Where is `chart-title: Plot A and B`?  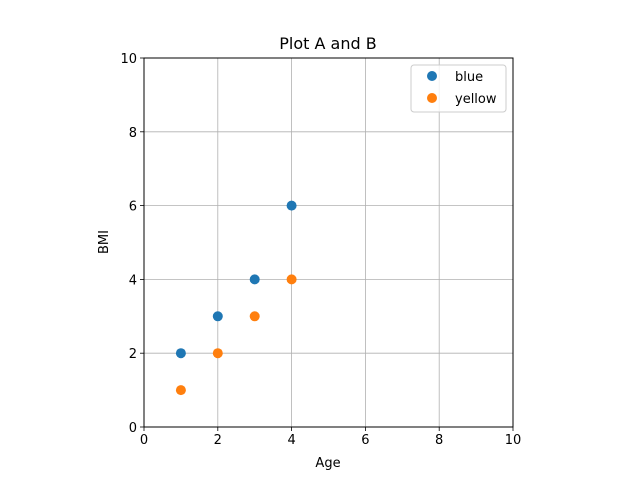 chart-title: Plot A and B is located at coordinates (327, 43).